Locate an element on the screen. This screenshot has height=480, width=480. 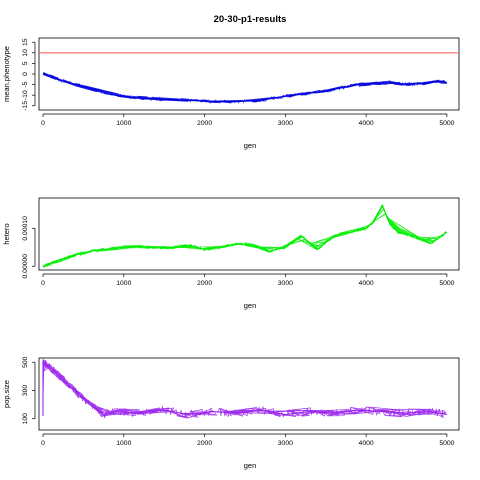
y-tick-label: -5 is located at coordinates (25, 84).